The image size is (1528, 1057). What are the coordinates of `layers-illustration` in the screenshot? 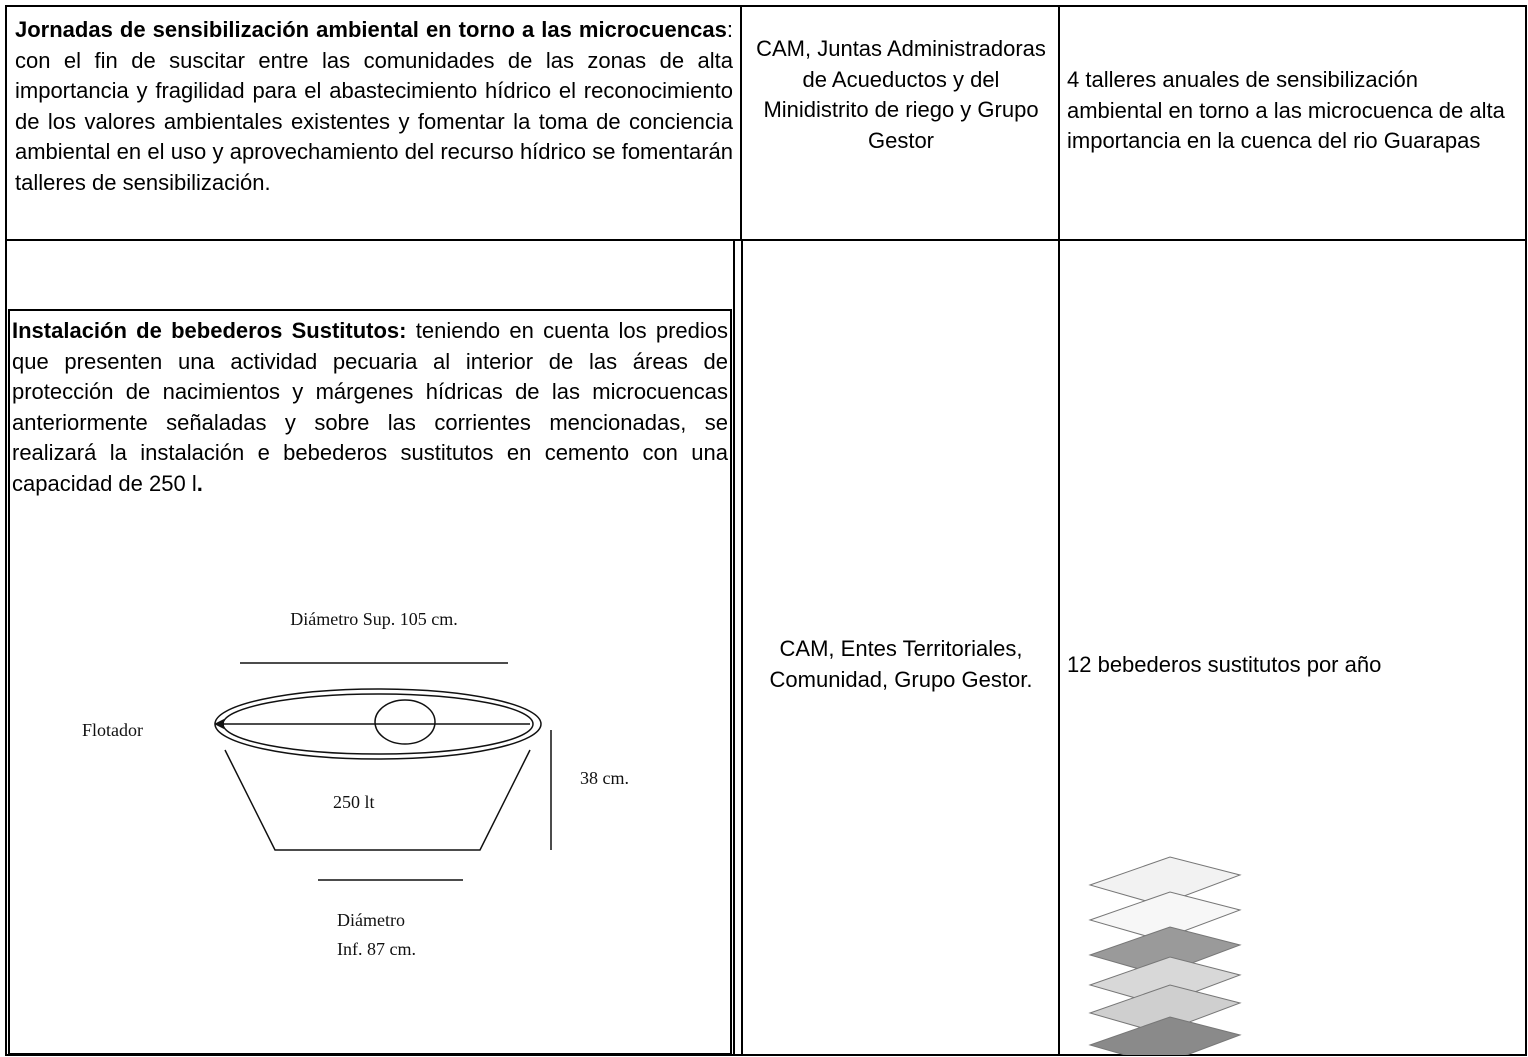 It's located at (1165, 955).